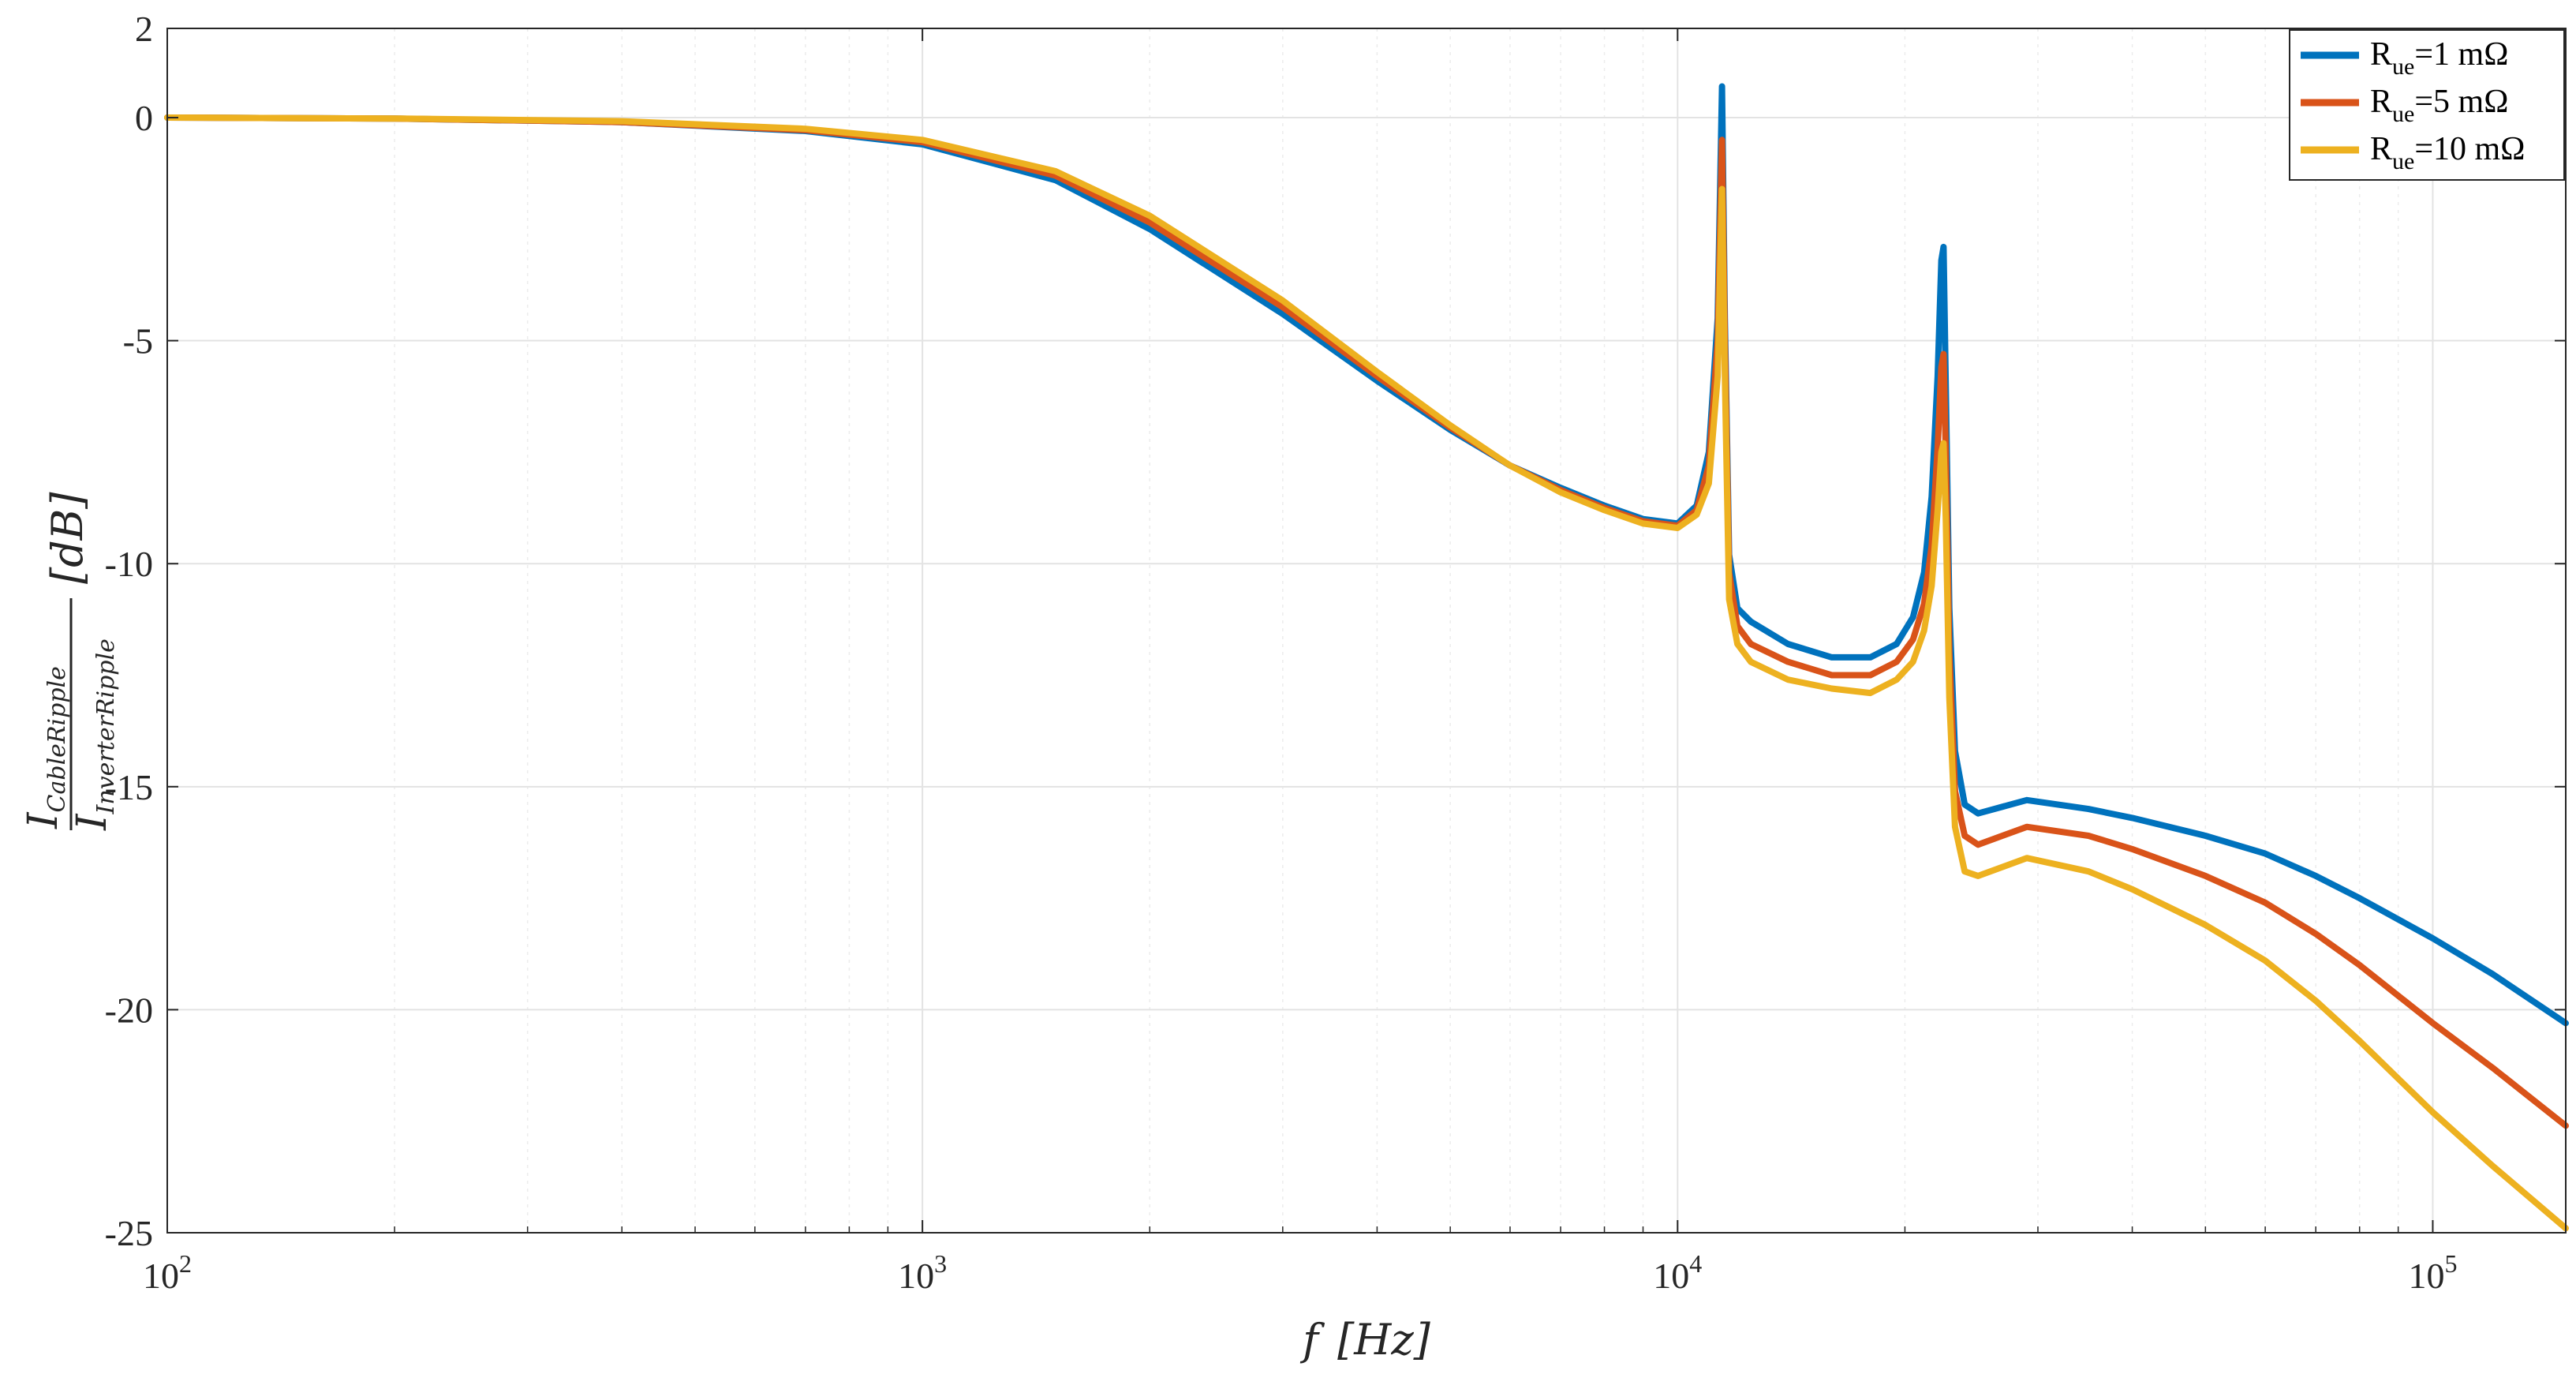 The height and width of the screenshot is (1374, 2576). I want to click on y-axis-label: ICableRipple IInverterRipple [dB], so click(70, 661).